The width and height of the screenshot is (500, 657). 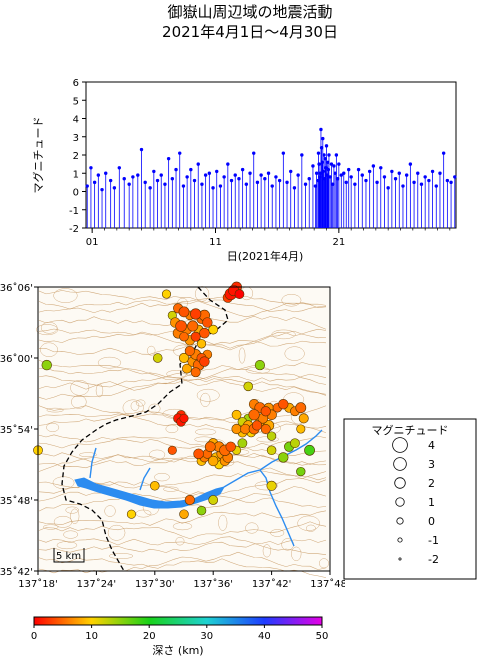 What do you see at coordinates (415, 501) in the screenshot?
I see `legend-entries: 4 3 2 1 0 -1 -2` at bounding box center [415, 501].